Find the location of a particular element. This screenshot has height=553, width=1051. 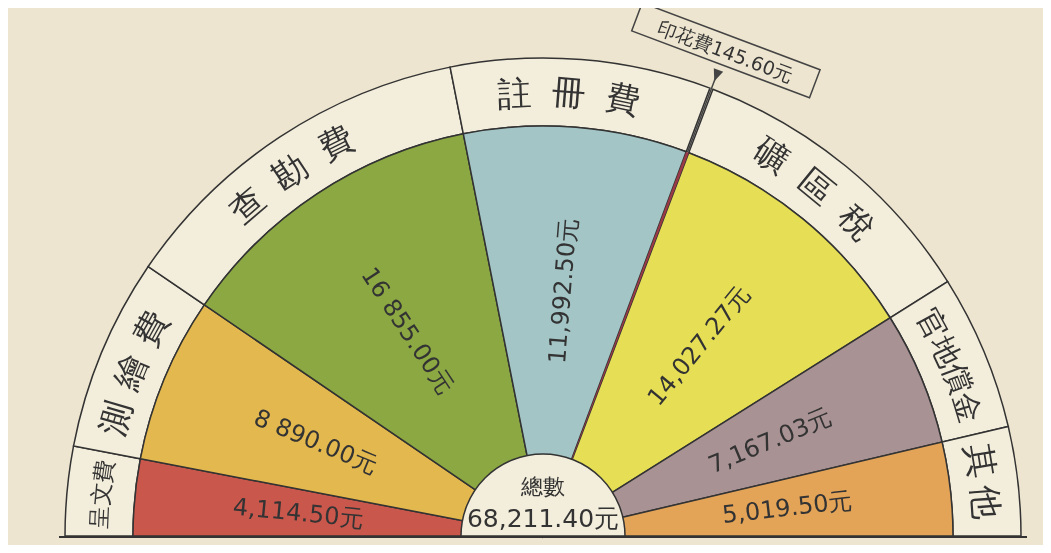

slice-label: 官地償金 is located at coordinates (949, 364).